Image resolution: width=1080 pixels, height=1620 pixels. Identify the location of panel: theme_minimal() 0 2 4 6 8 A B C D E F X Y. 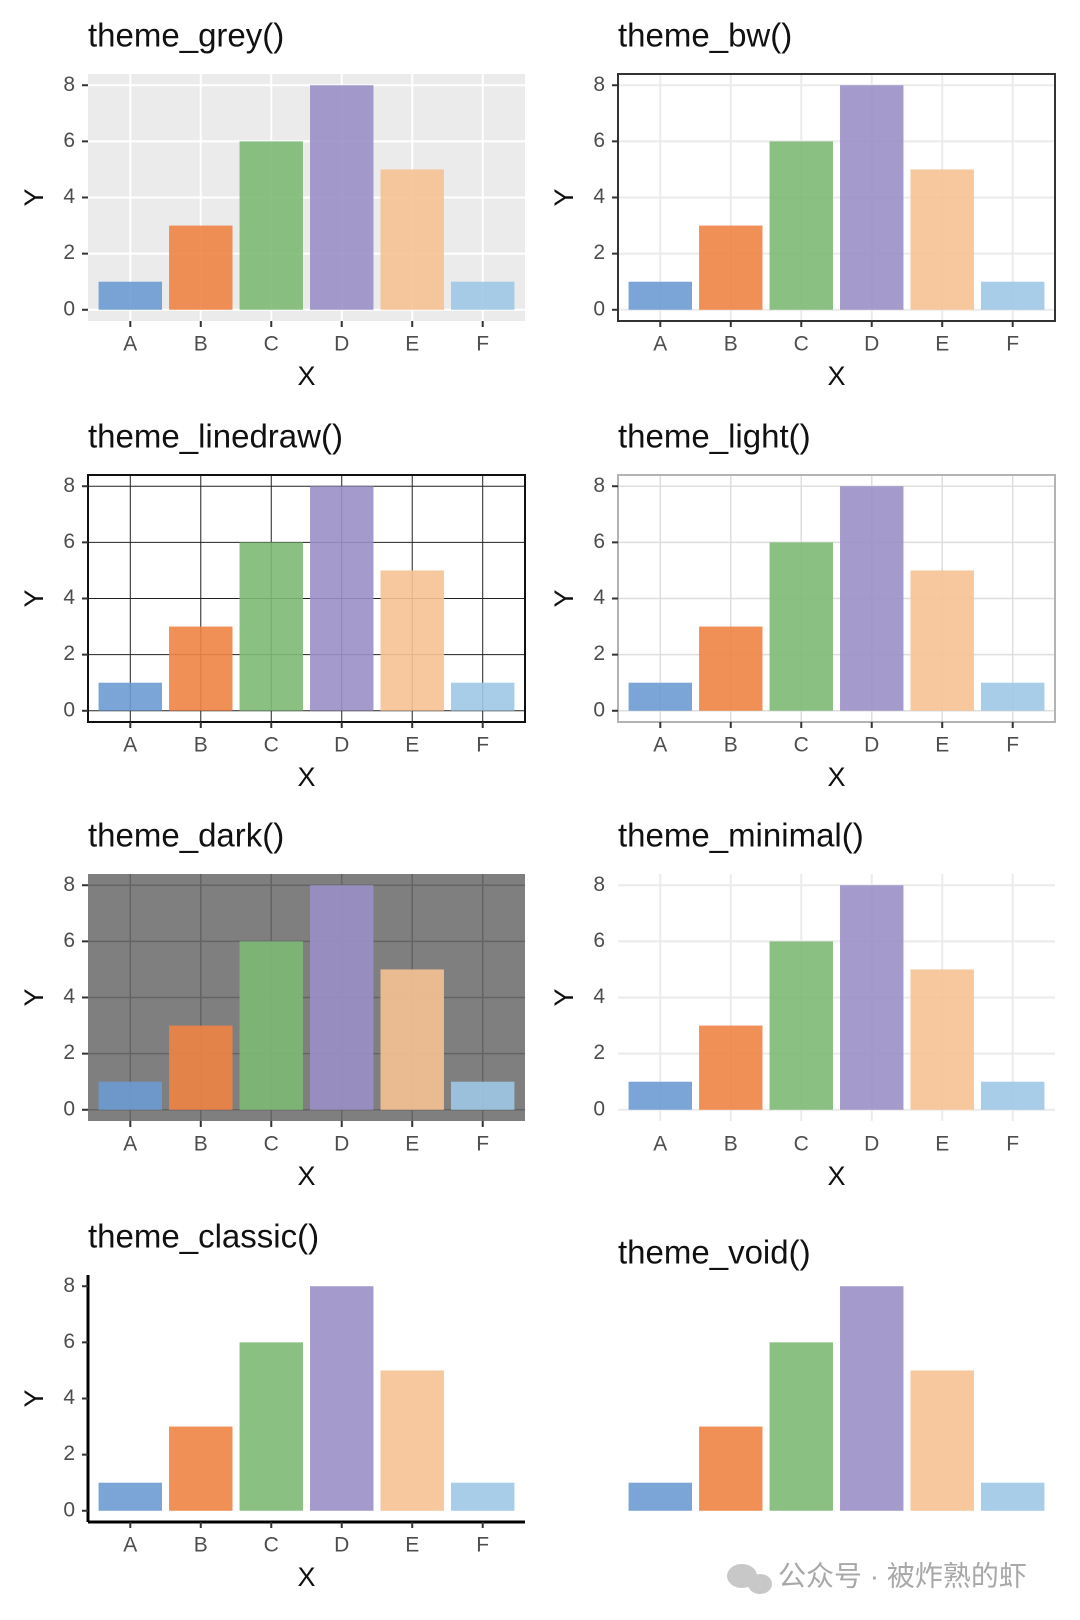
(802, 1004).